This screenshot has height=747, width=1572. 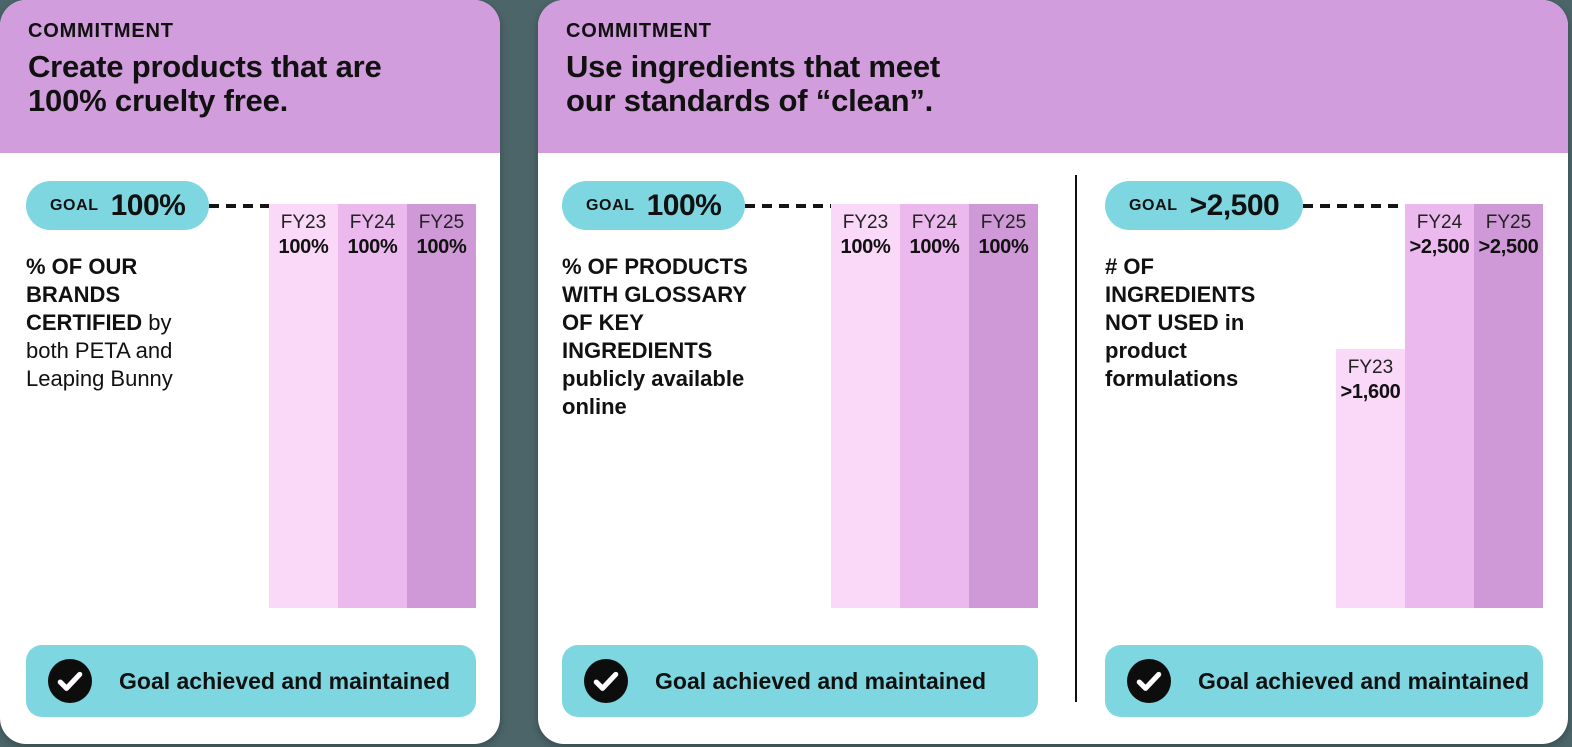 I want to click on bar-chart: FY23 >1,600 FY24 >2,500 FY25 >2,500, so click(x=1439, y=406).